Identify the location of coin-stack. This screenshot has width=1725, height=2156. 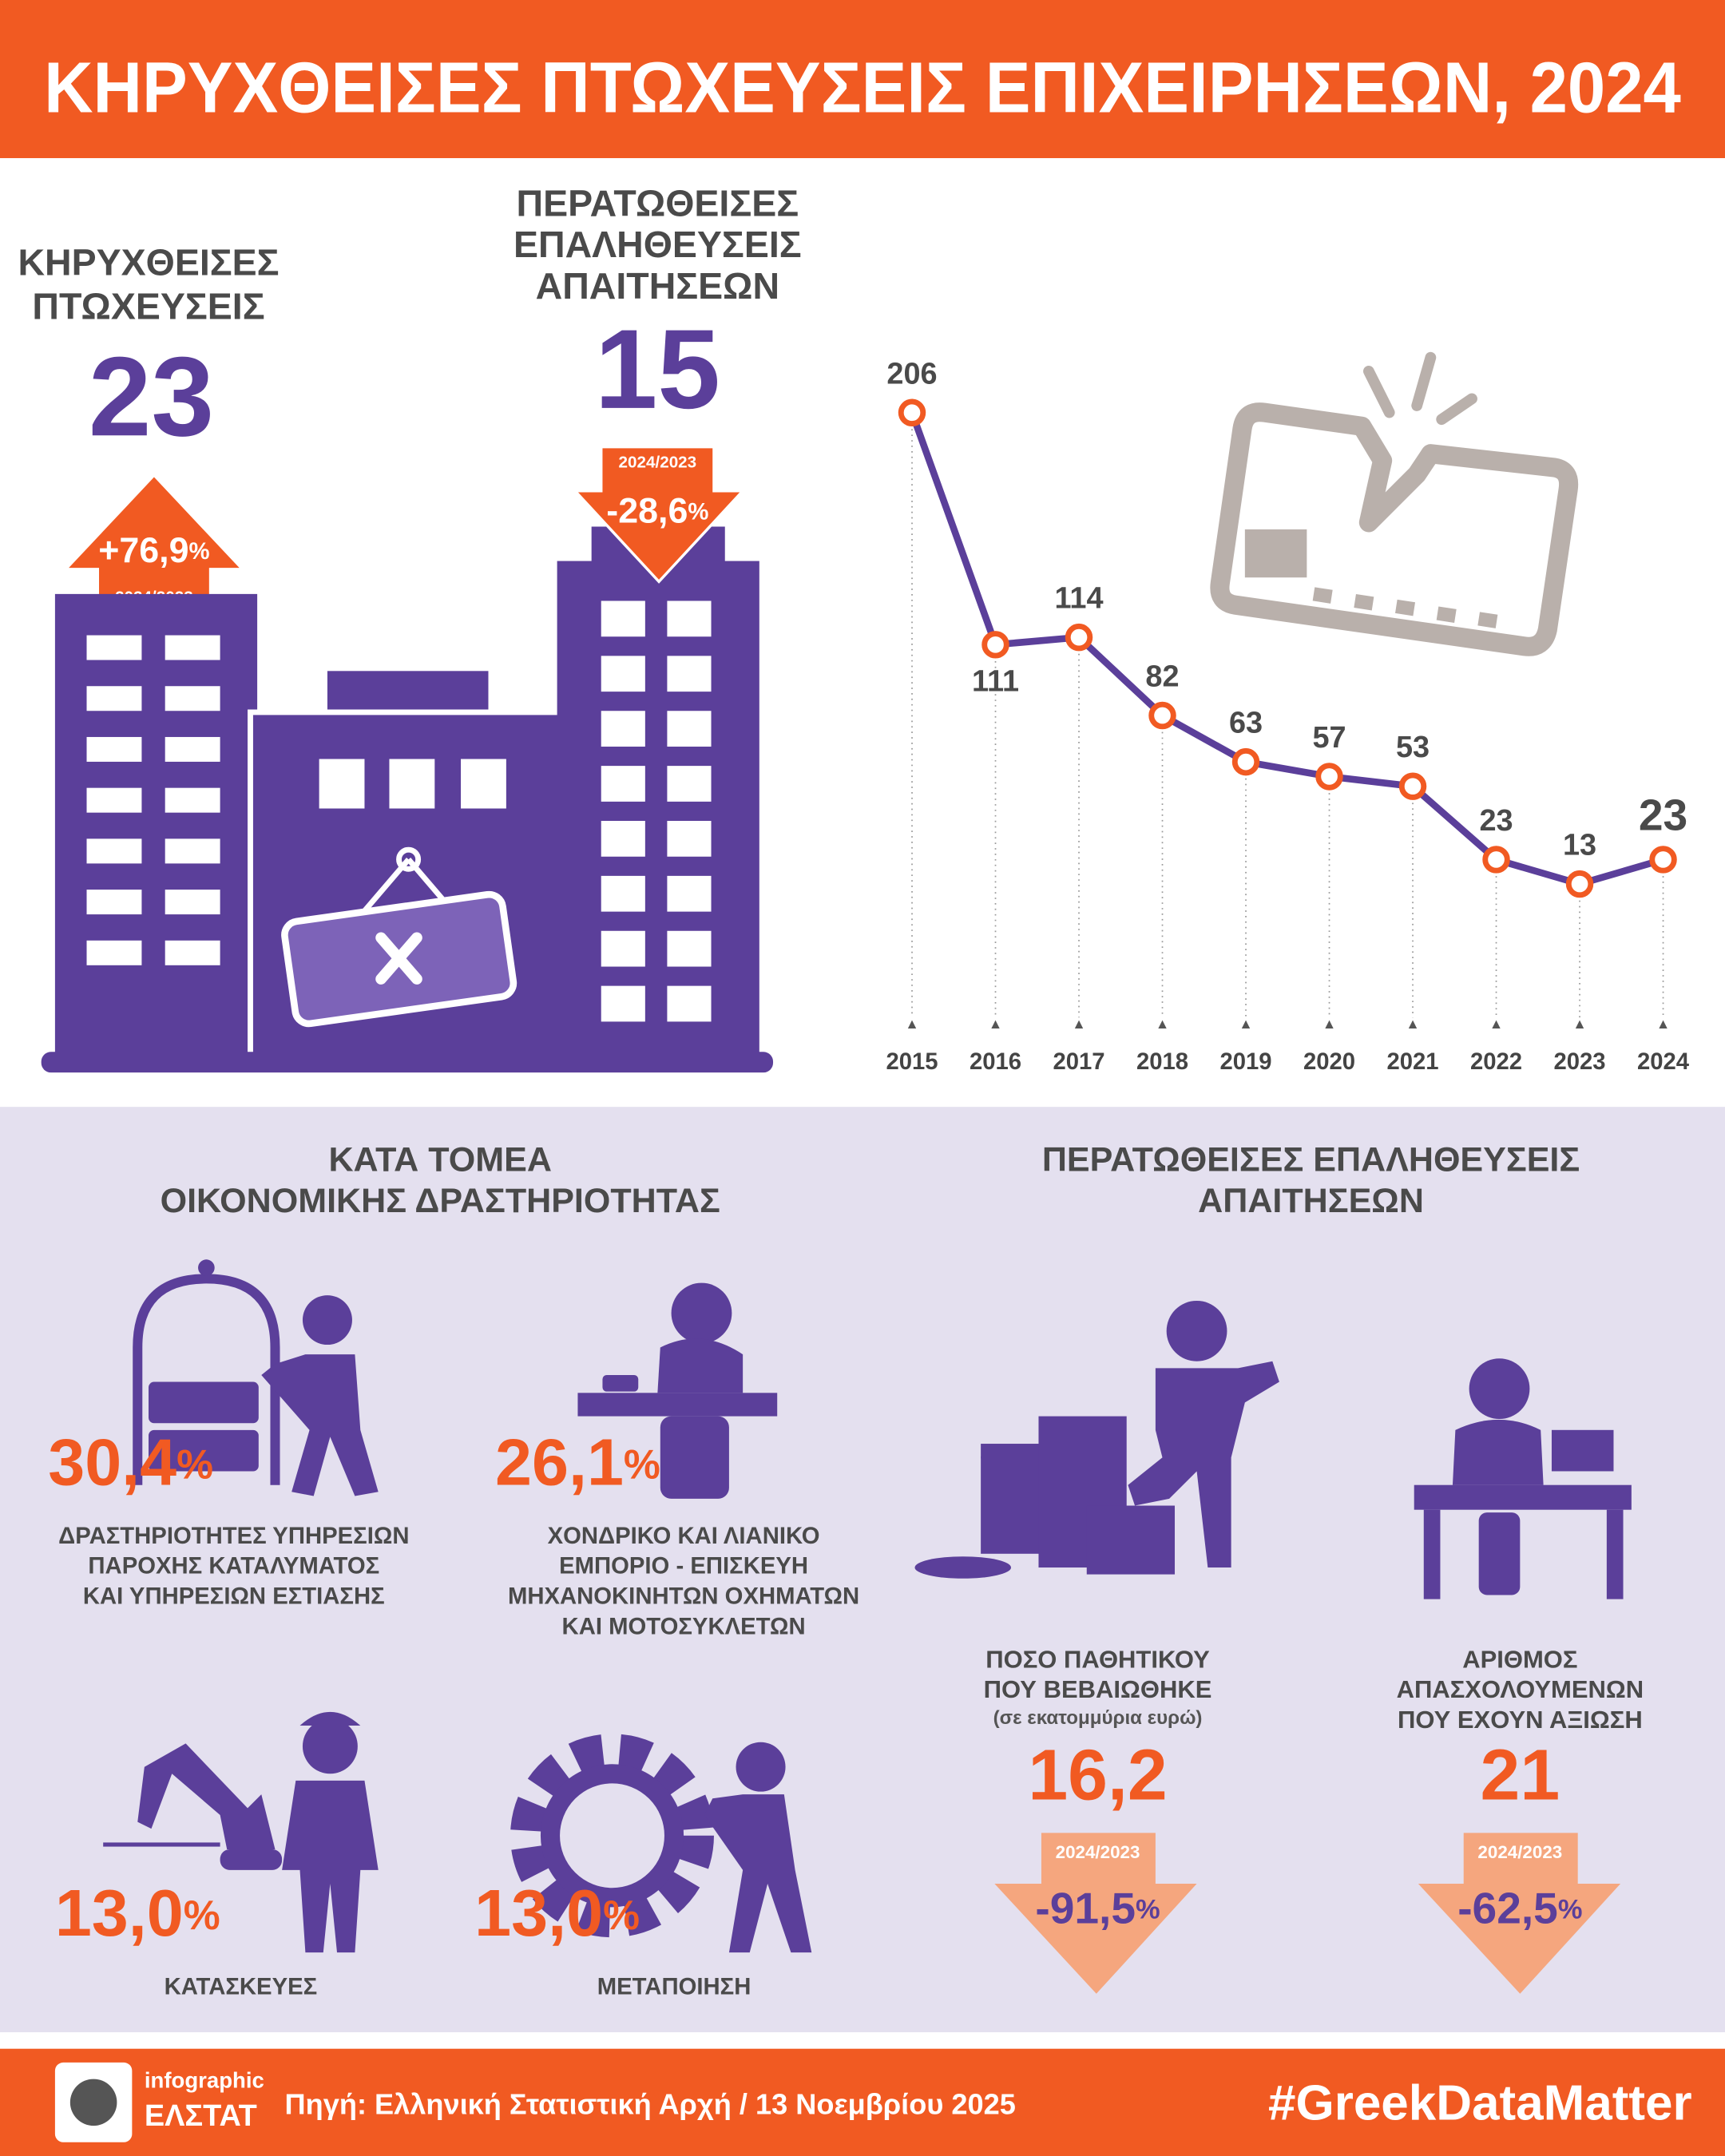
(1131, 1540).